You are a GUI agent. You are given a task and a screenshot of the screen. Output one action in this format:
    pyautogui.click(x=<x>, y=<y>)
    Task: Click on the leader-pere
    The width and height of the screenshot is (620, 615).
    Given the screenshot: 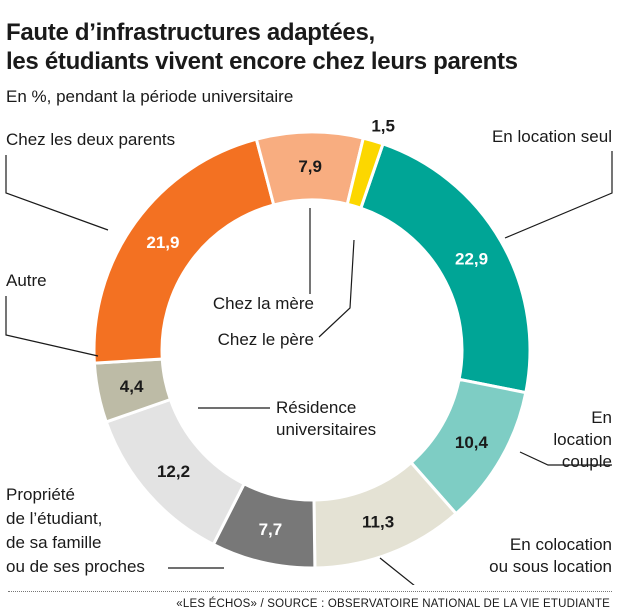 What is the action you would take?
    pyautogui.click(x=336, y=288)
    